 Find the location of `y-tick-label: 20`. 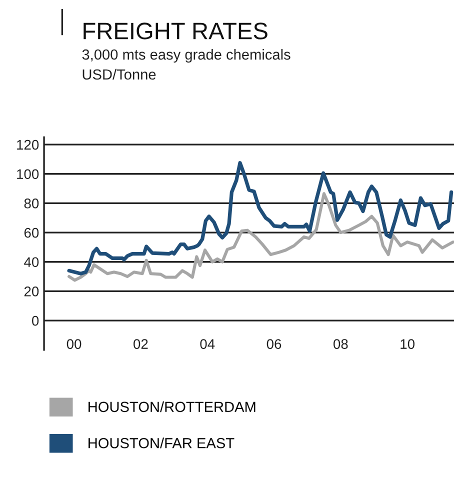

y-tick-label: 20 is located at coordinates (31, 291).